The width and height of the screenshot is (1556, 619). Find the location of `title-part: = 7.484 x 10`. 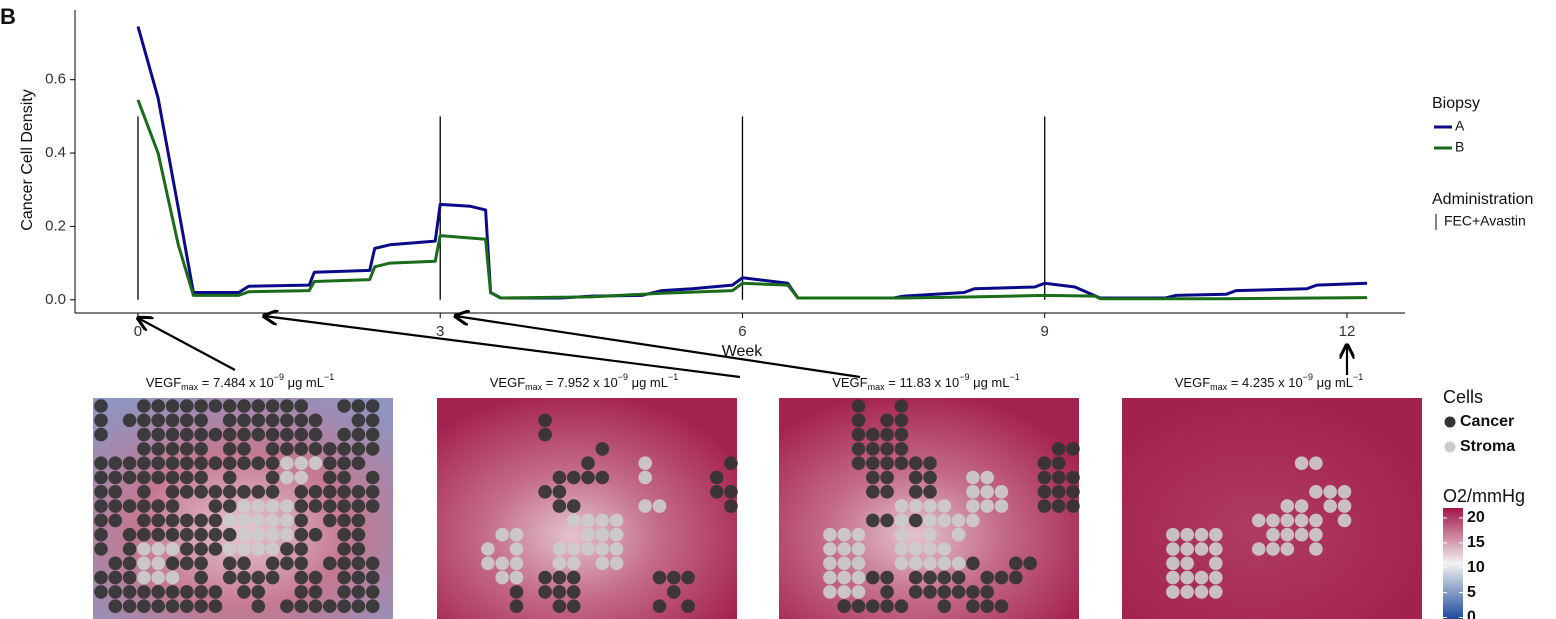

title-part: = 7.484 x 10 is located at coordinates (236, 382).